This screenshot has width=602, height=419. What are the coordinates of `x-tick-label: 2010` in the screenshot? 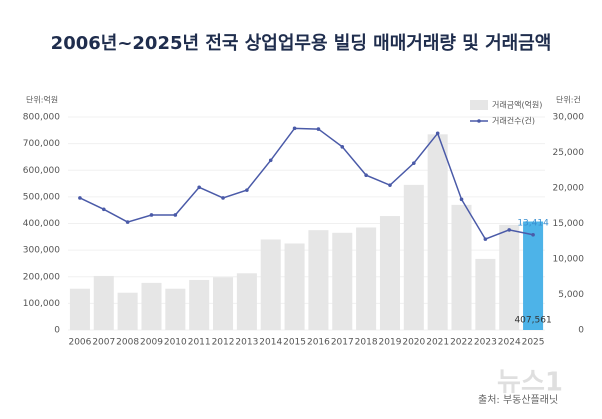 It's located at (175, 343).